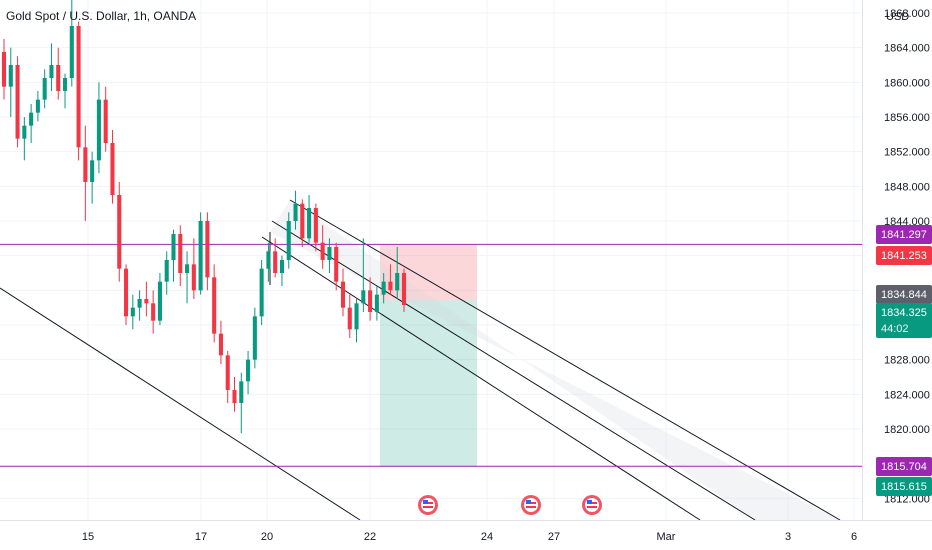  Describe the element at coordinates (907, 118) in the screenshot. I see `price-tick: 1856.000` at that location.